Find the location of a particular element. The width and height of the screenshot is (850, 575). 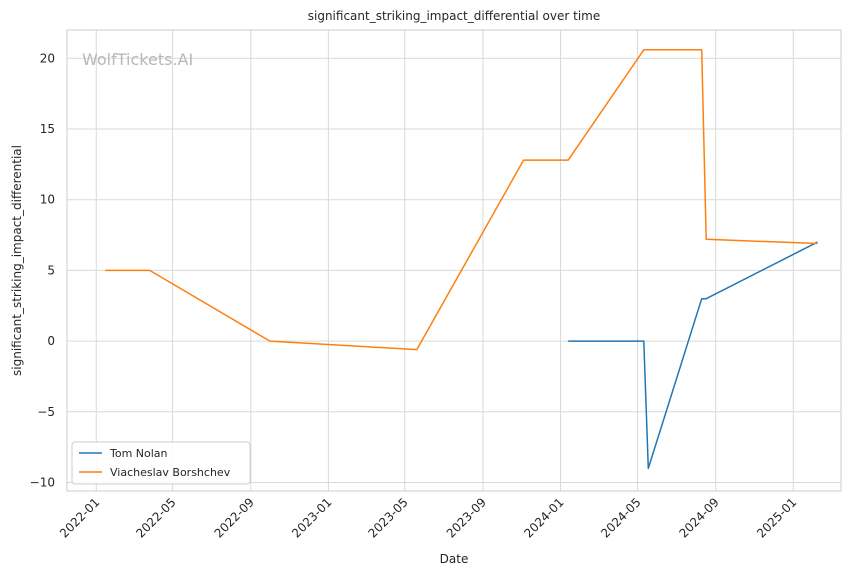

legend-box is located at coordinates (161, 463).